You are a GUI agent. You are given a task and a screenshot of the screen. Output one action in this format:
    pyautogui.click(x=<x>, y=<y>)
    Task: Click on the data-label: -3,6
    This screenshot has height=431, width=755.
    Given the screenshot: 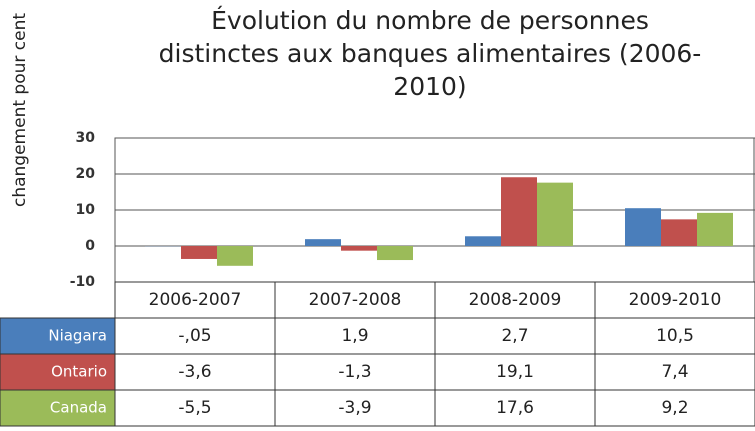 What is the action you would take?
    pyautogui.click(x=194, y=372)
    